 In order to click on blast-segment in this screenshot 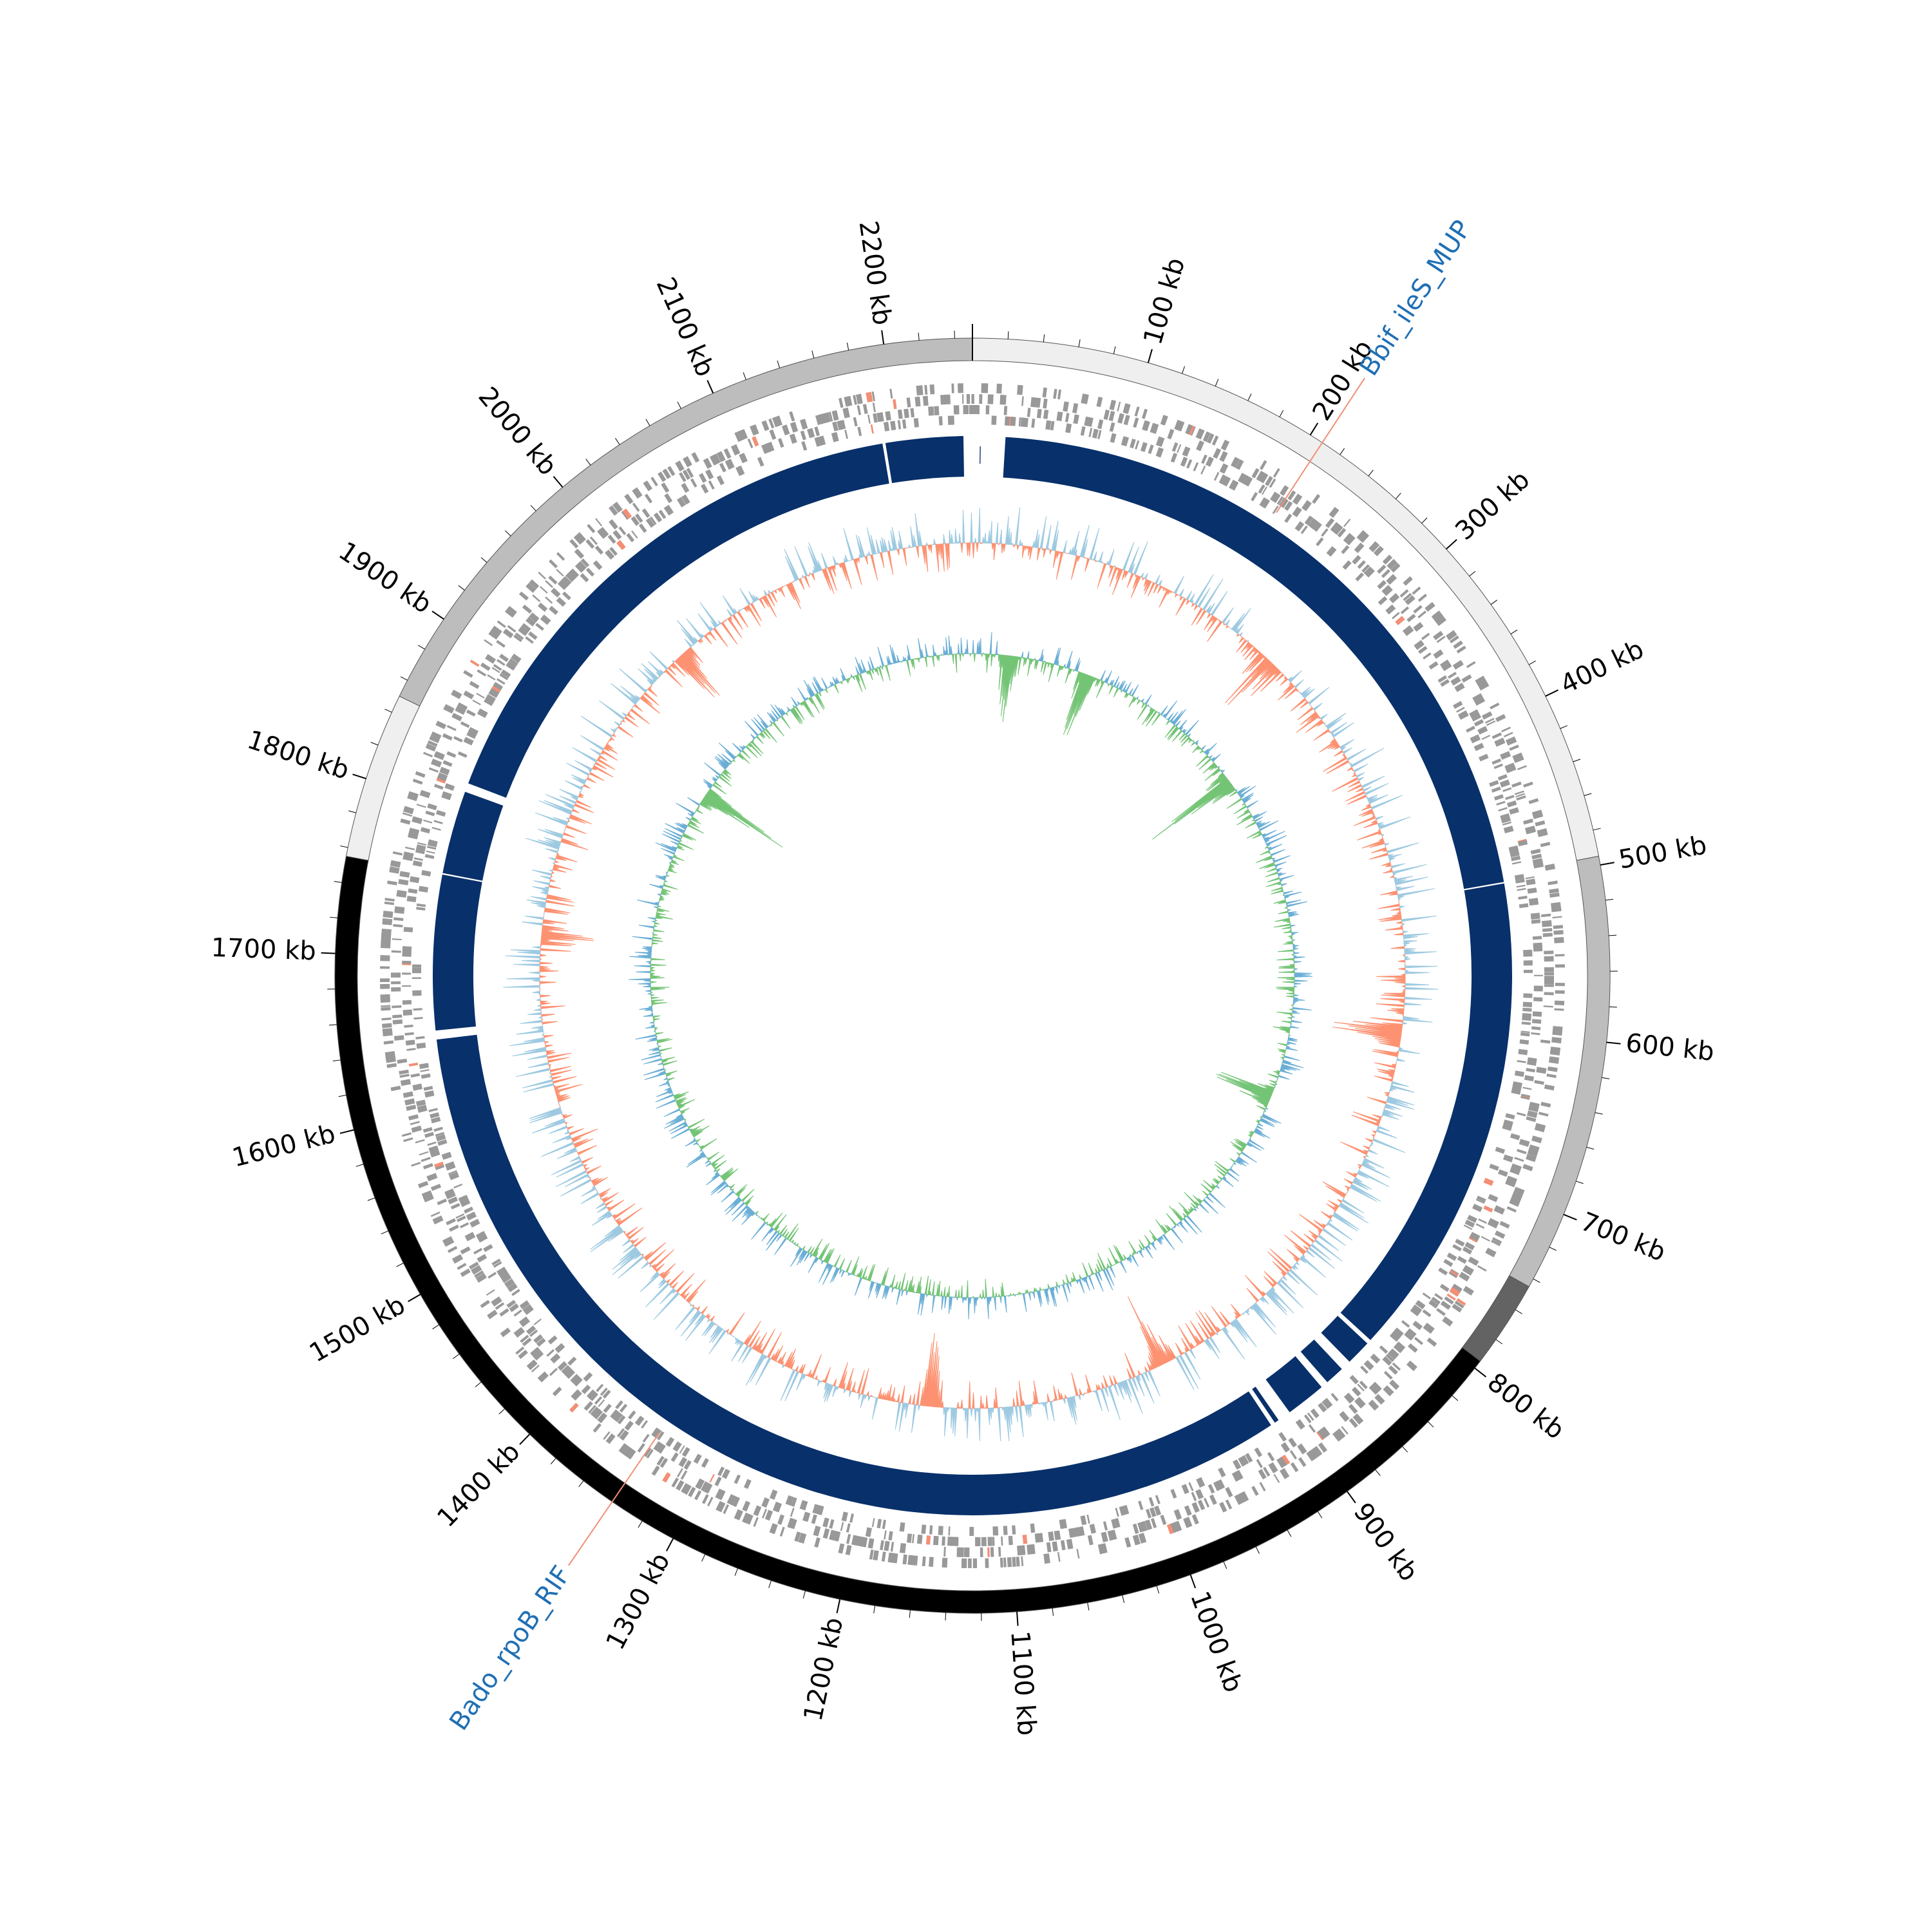, I will do `click(925, 460)`.